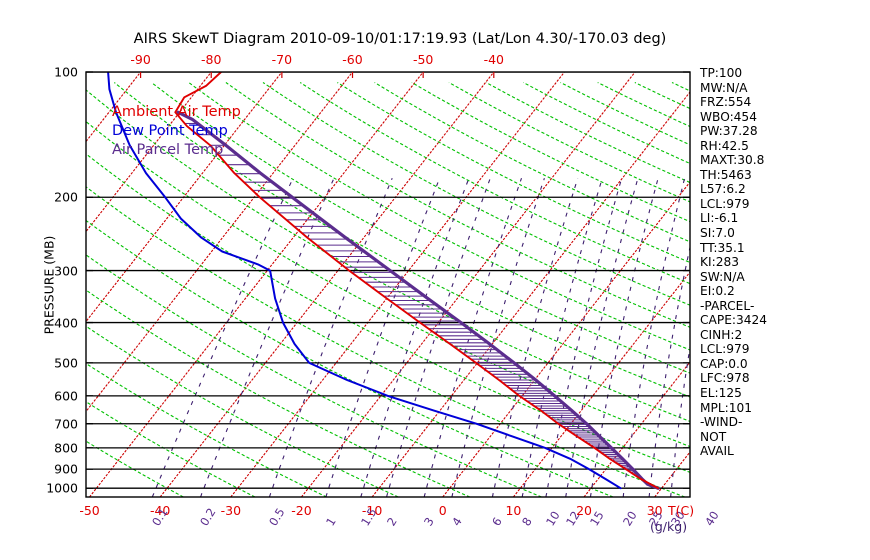 This screenshot has width=870, height=560. What do you see at coordinates (66, 197) in the screenshot?
I see `pressure-tick-200: 200` at bounding box center [66, 197].